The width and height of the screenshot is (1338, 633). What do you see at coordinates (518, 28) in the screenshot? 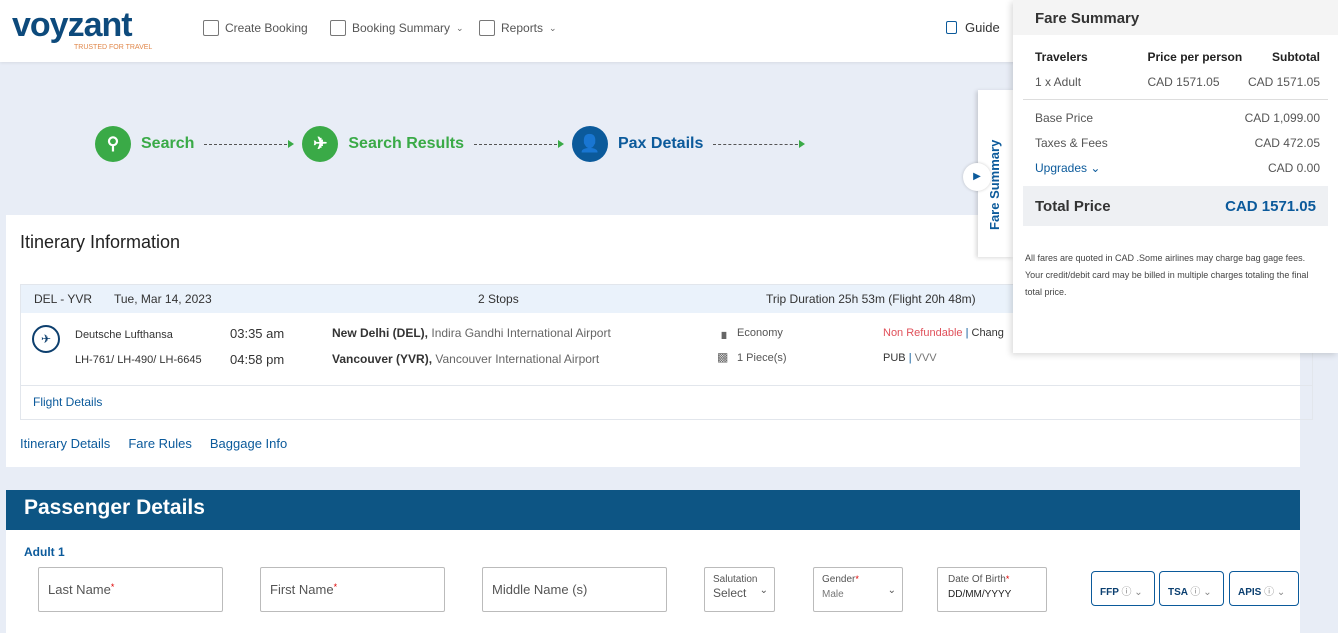
I see `nav-reports: Reports ⌄` at bounding box center [518, 28].